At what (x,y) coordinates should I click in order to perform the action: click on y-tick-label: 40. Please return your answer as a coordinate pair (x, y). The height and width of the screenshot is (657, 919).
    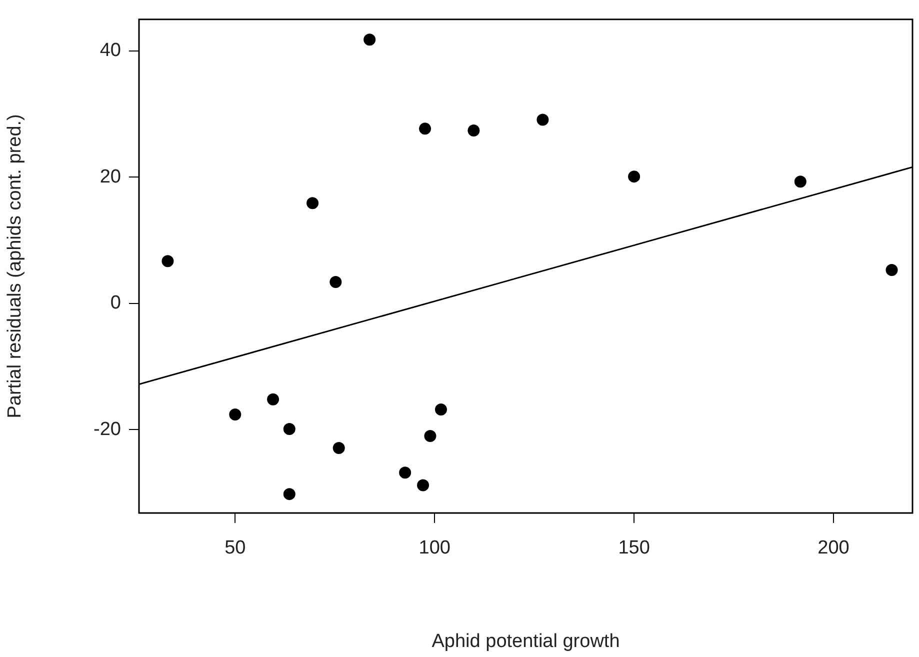
    Looking at the image, I should click on (110, 51).